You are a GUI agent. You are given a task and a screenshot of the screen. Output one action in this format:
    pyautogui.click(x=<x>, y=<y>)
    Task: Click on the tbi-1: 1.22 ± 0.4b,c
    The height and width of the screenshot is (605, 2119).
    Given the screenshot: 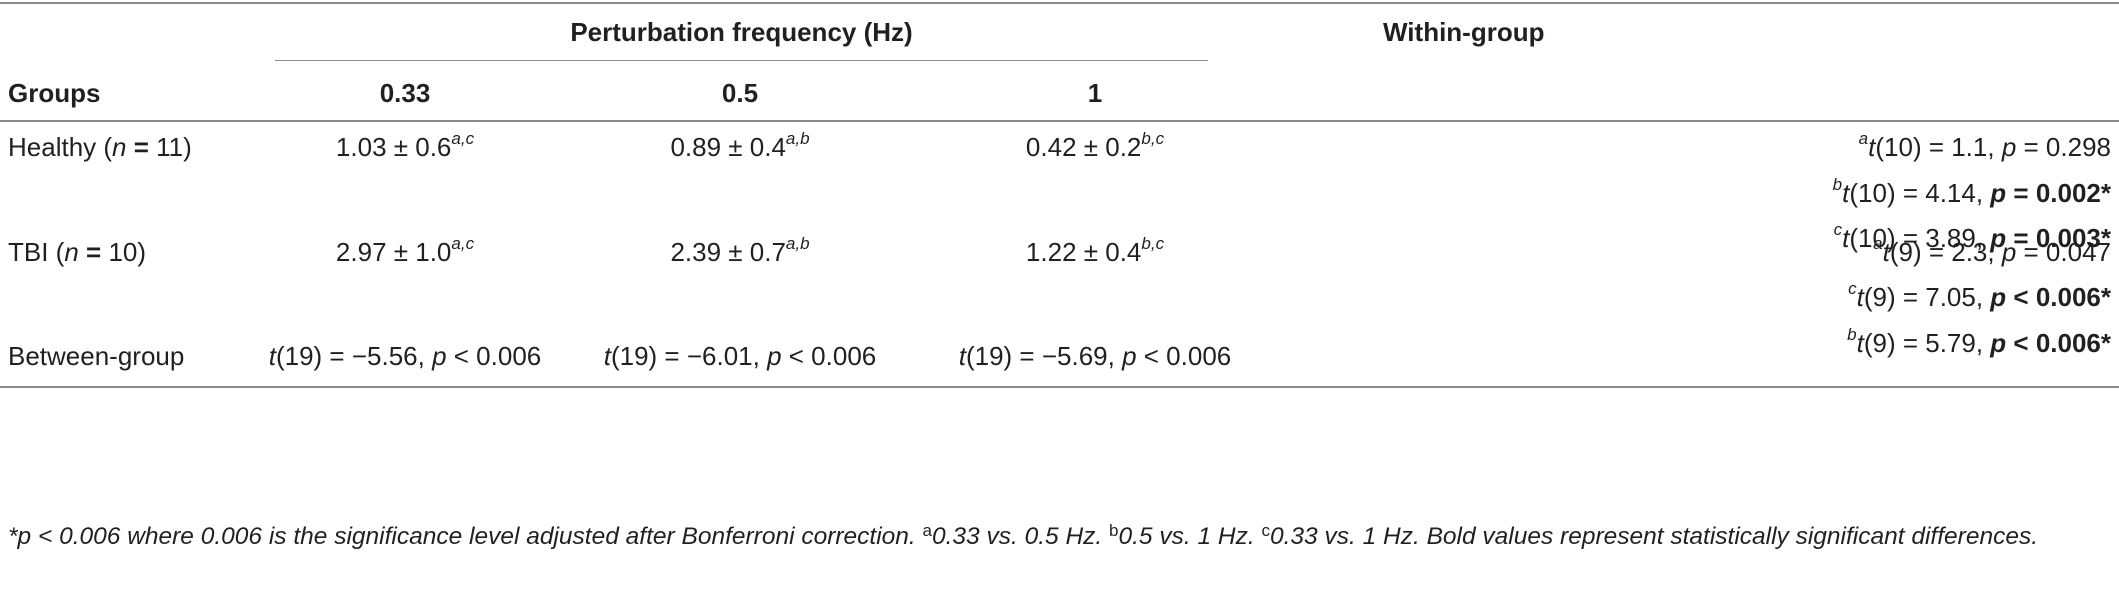 What is the action you would take?
    pyautogui.click(x=1095, y=250)
    